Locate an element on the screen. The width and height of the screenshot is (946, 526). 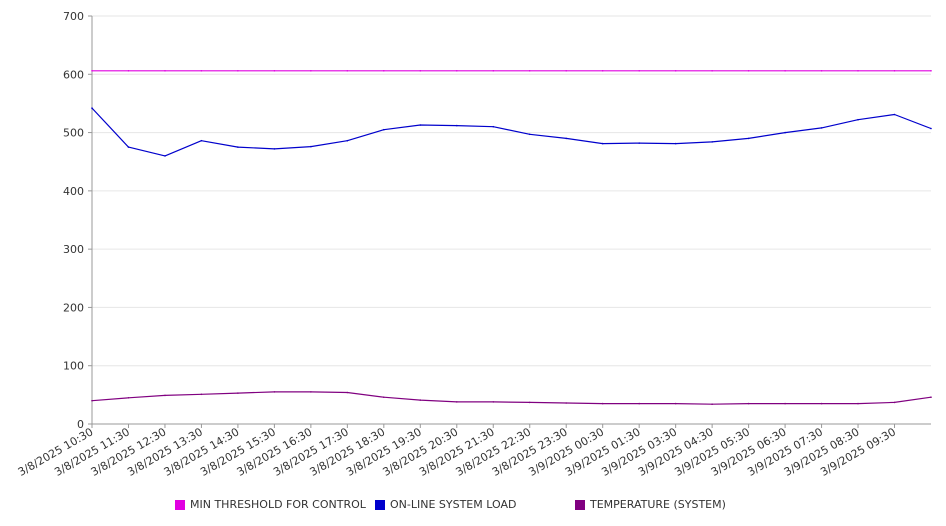
y-tick-label: 600 is located at coordinates (73, 74).